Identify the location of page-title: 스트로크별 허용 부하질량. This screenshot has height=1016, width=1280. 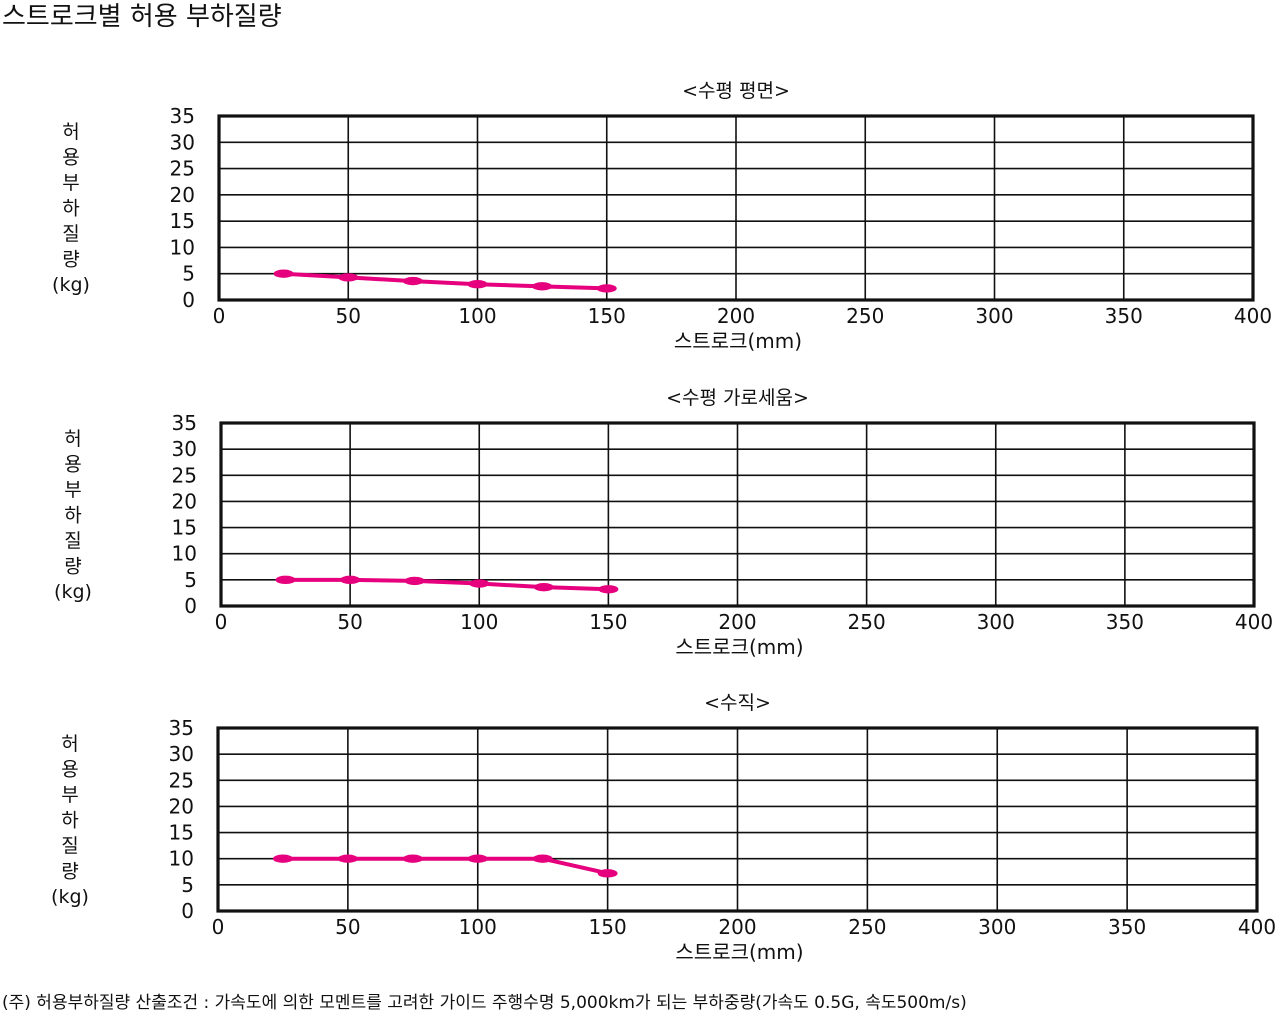
(142, 17).